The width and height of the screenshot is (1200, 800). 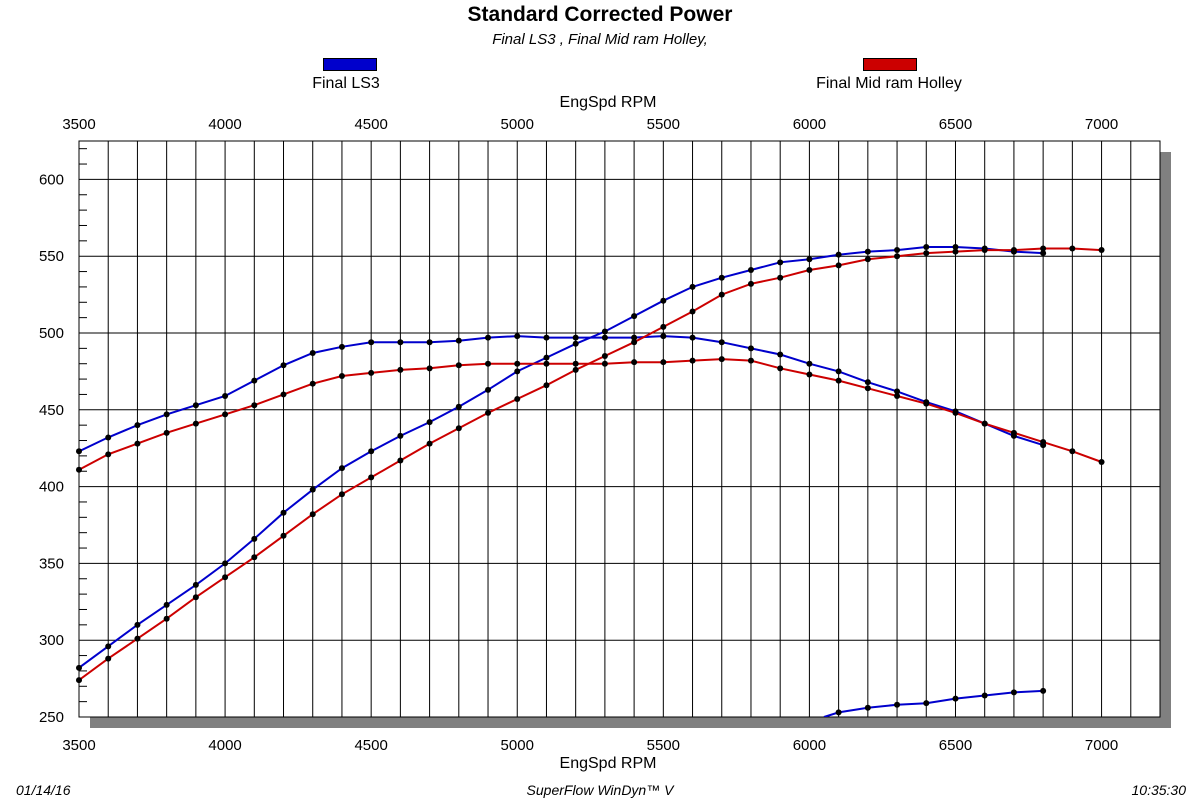 What do you see at coordinates (809, 745) in the screenshot?
I see `x-tick-label-bottom: 6000` at bounding box center [809, 745].